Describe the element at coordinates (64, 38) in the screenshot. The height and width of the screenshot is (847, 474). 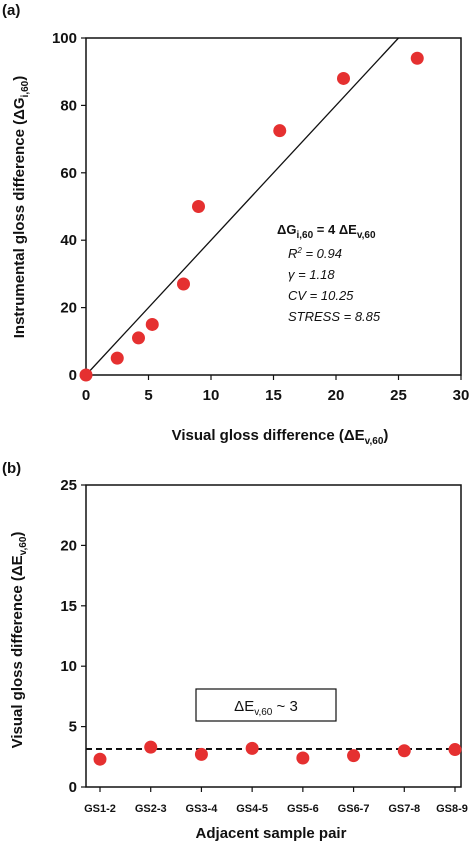
I see `y-tick-label-a: 100` at that location.